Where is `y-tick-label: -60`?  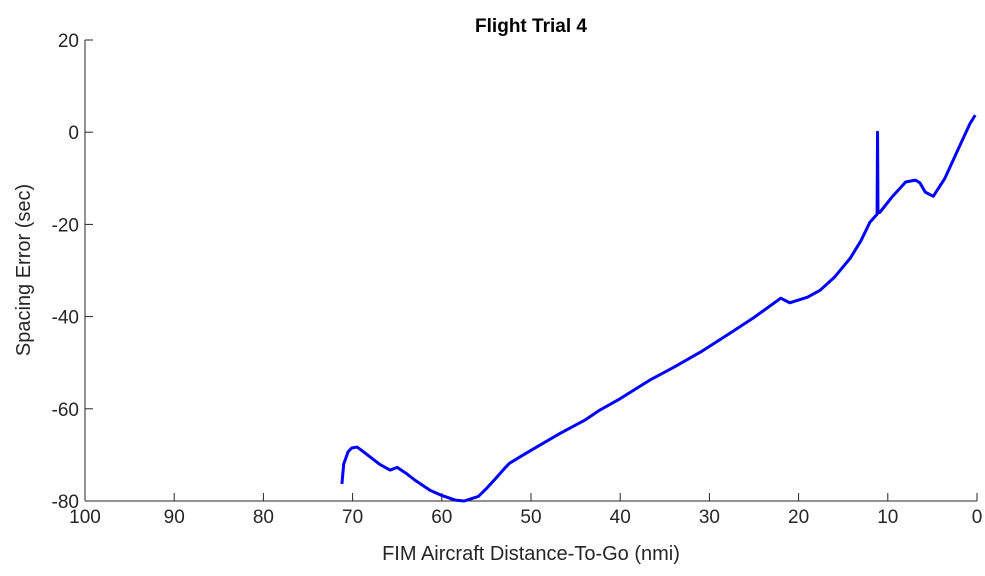 y-tick-label: -60 is located at coordinates (65, 410).